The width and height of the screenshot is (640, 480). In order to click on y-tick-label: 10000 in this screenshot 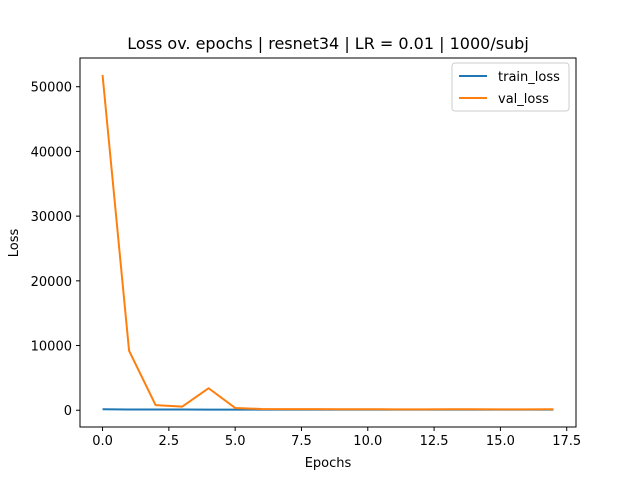, I will do `click(51, 347)`.